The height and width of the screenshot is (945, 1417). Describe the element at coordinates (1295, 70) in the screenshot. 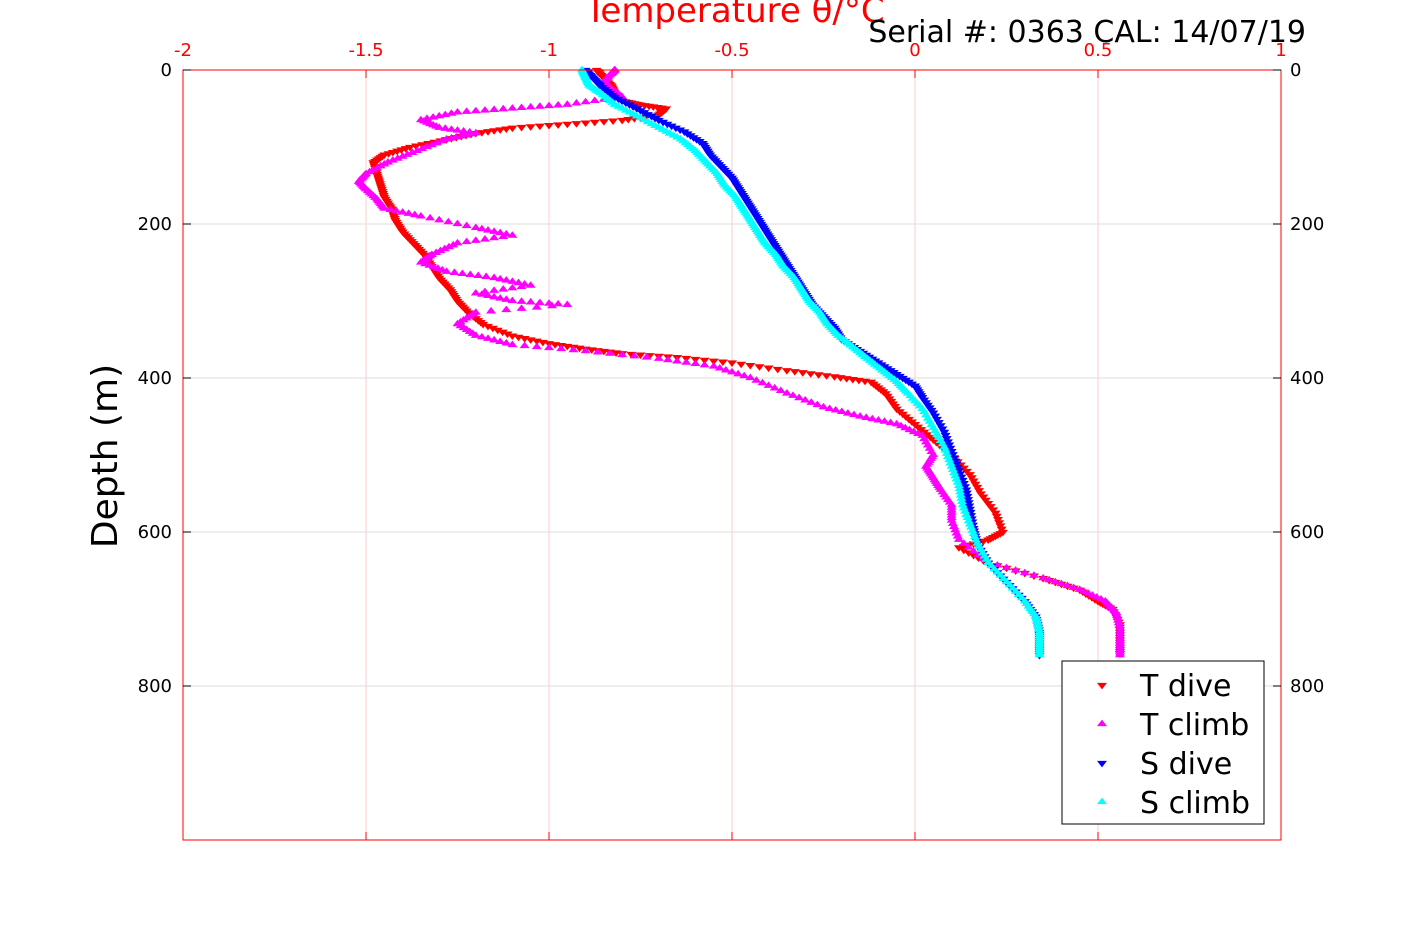

I see `y-tick-label-right: 0` at that location.